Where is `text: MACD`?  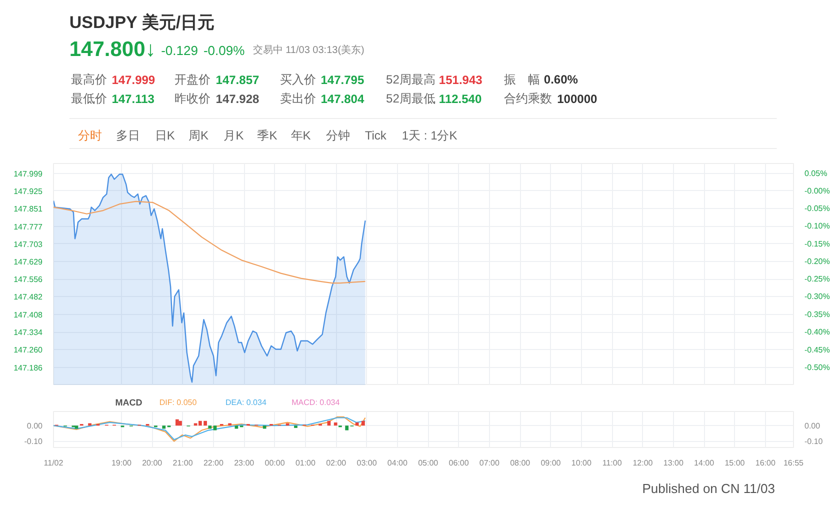 text: MACD is located at coordinates (129, 403).